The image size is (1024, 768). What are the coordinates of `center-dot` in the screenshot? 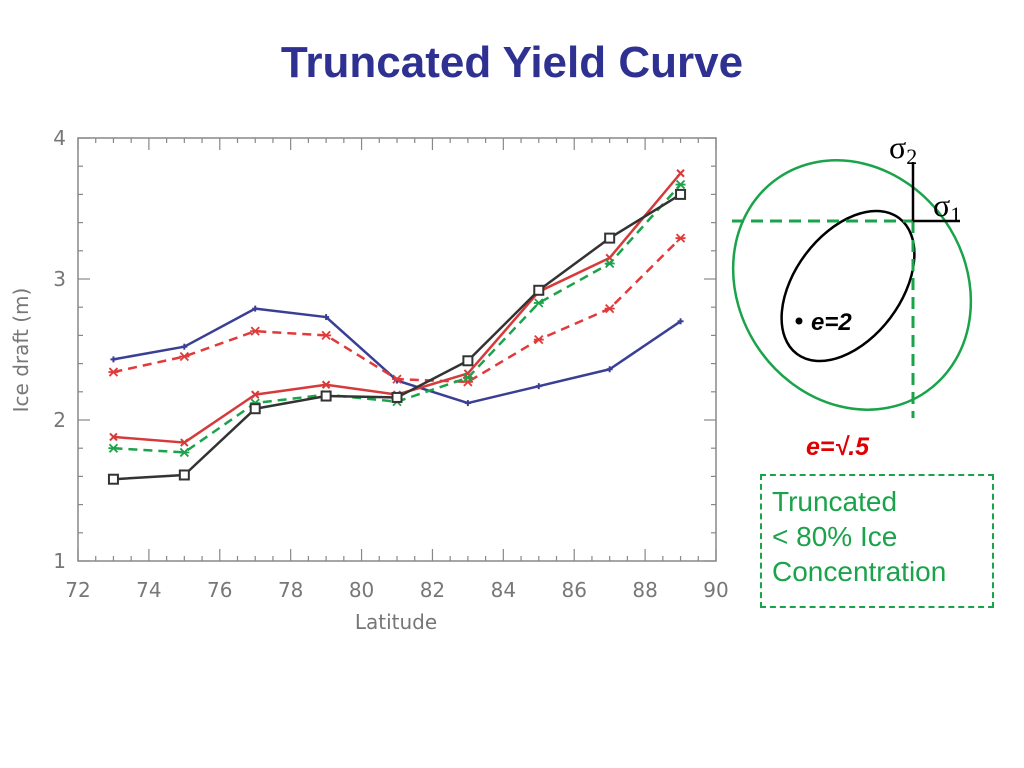 It's located at (799, 321).